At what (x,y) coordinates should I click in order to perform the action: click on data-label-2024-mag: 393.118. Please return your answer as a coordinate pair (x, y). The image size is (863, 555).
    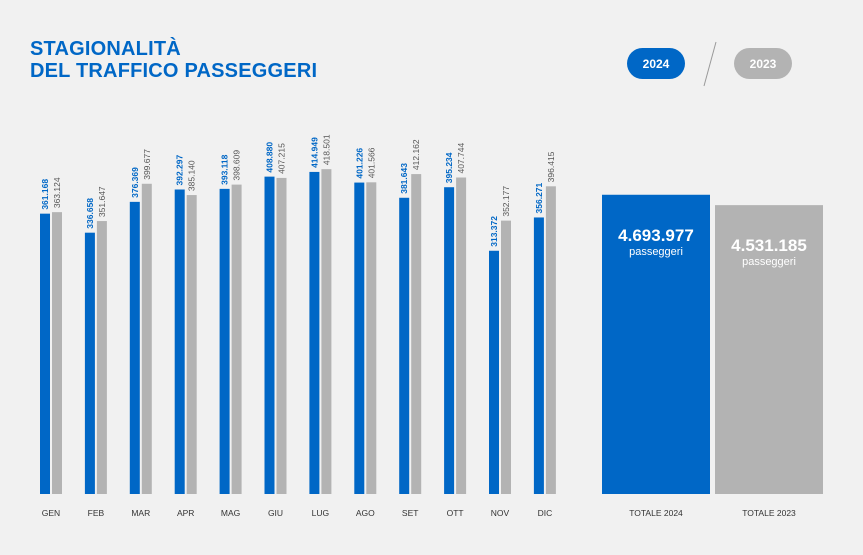
    Looking at the image, I should click on (225, 169).